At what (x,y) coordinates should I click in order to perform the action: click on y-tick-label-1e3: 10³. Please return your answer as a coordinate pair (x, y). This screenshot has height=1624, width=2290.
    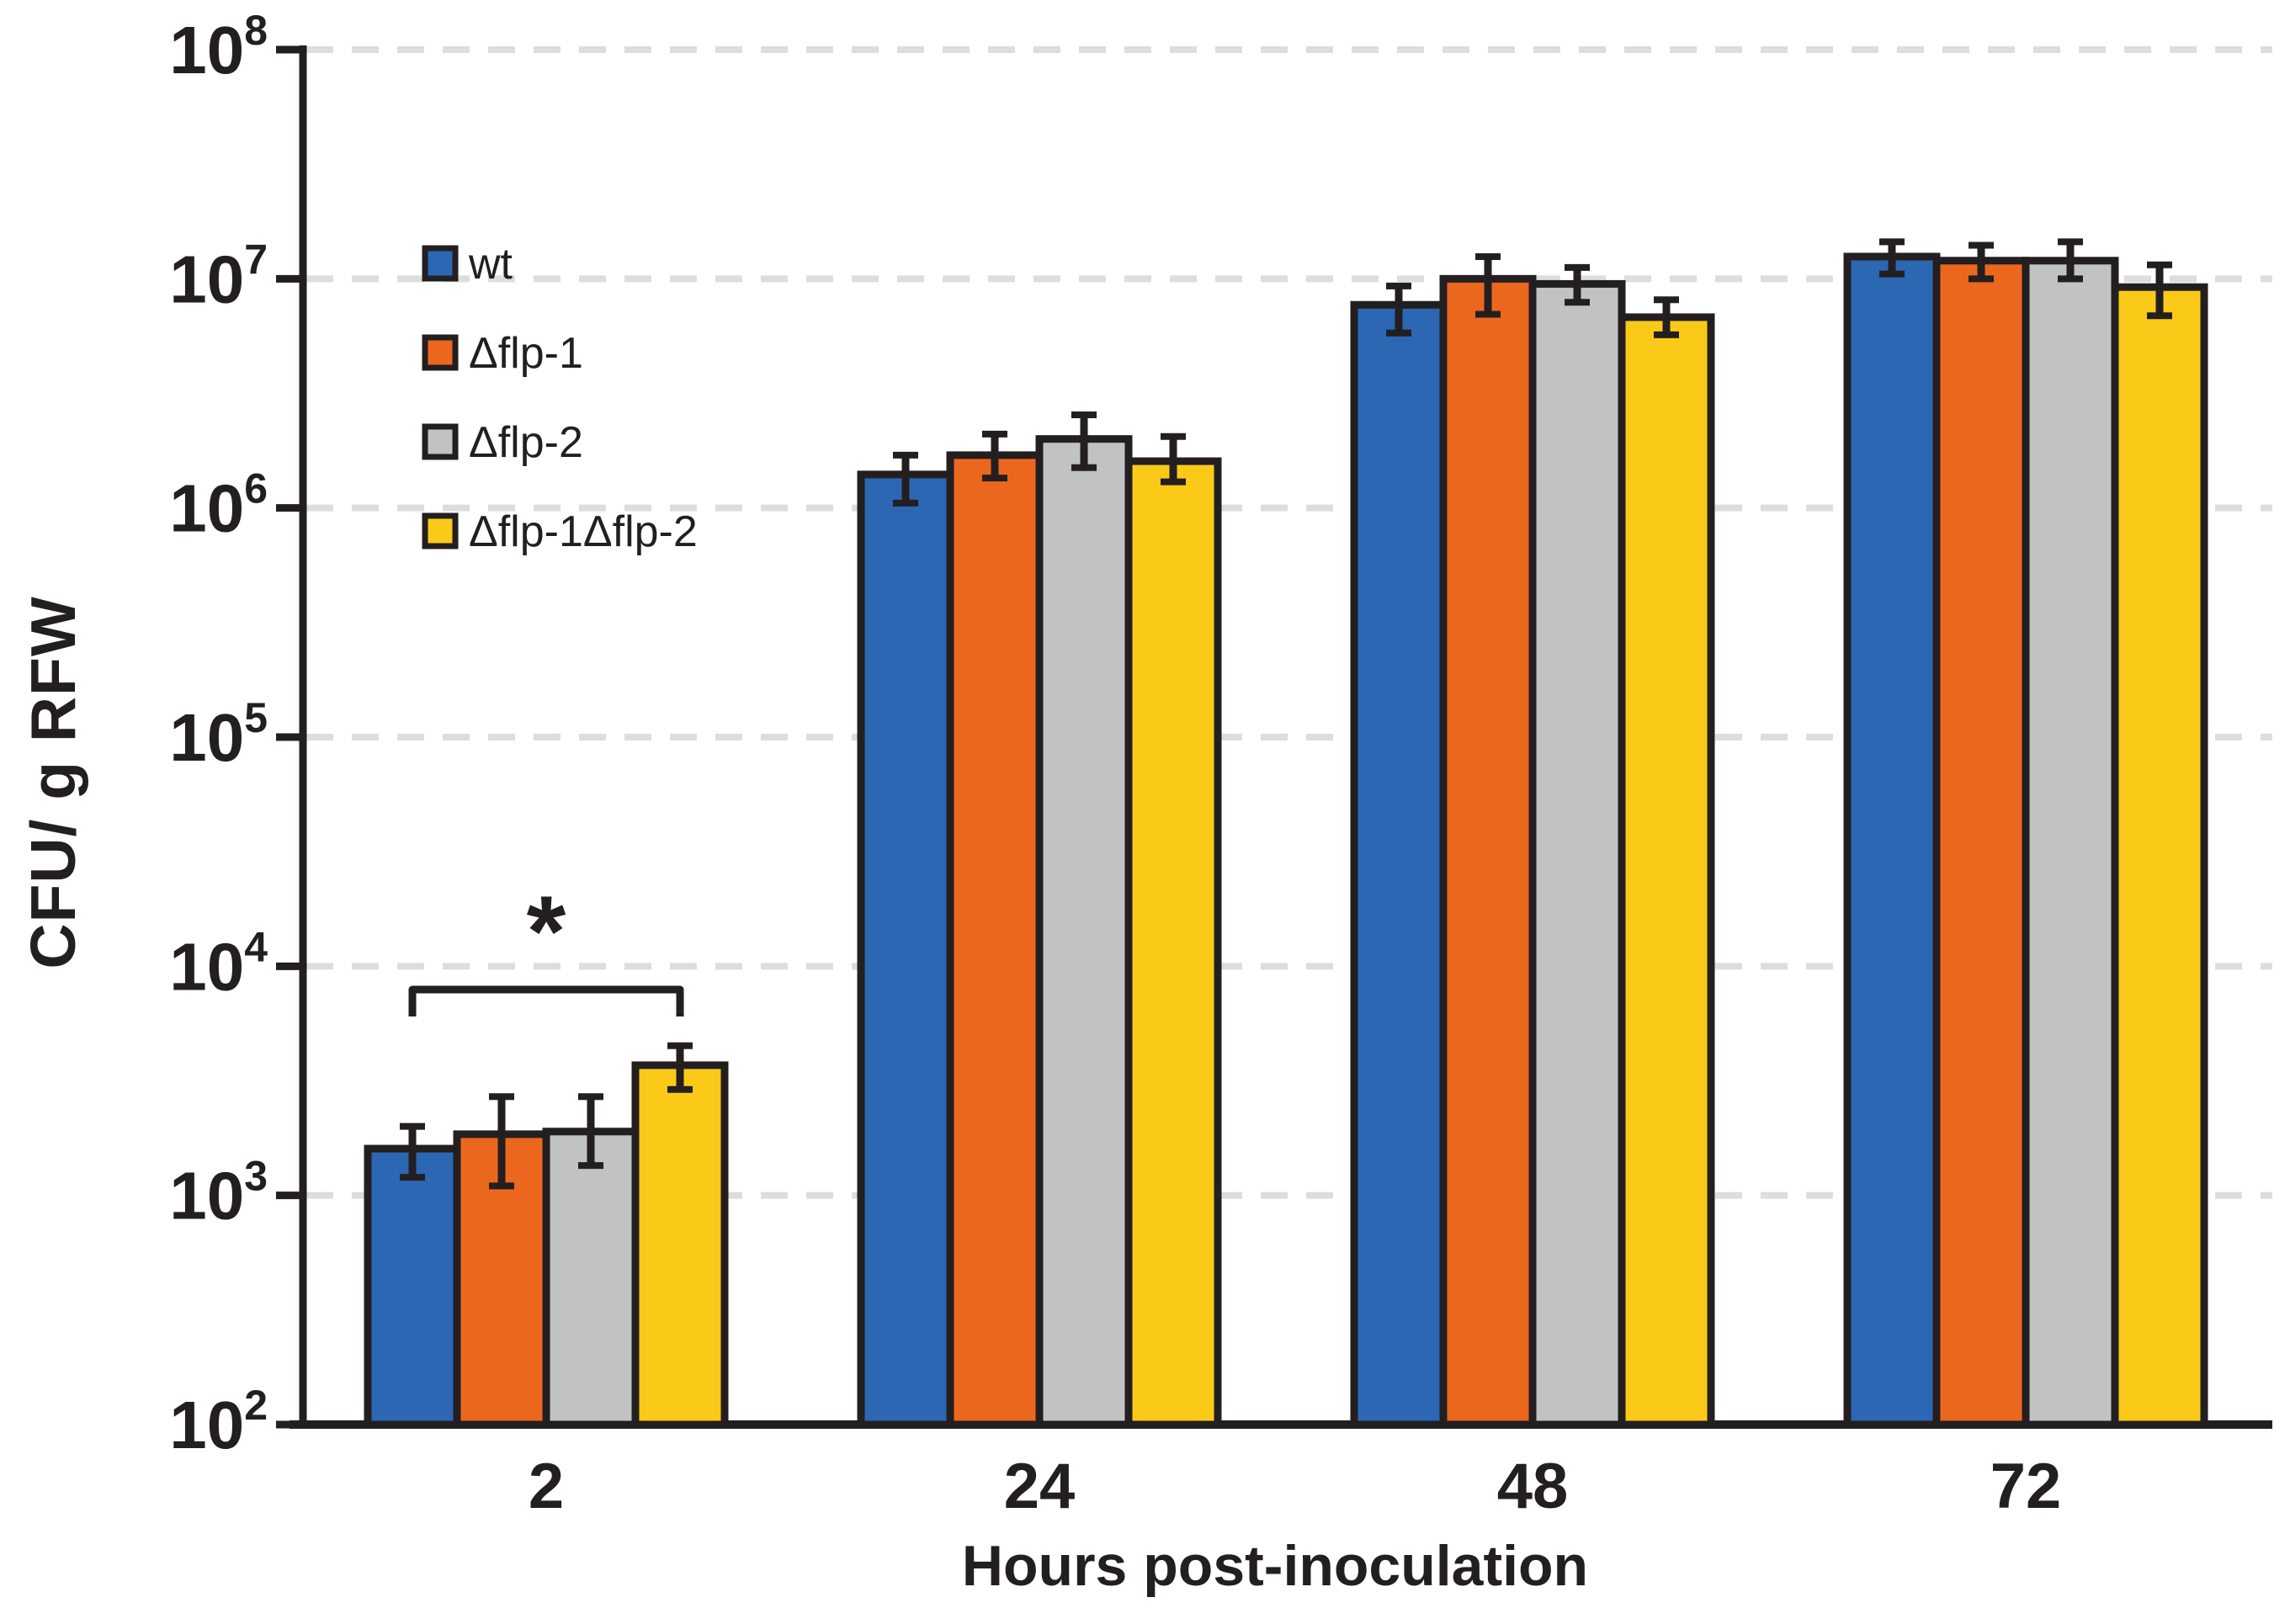
    Looking at the image, I should click on (218, 1193).